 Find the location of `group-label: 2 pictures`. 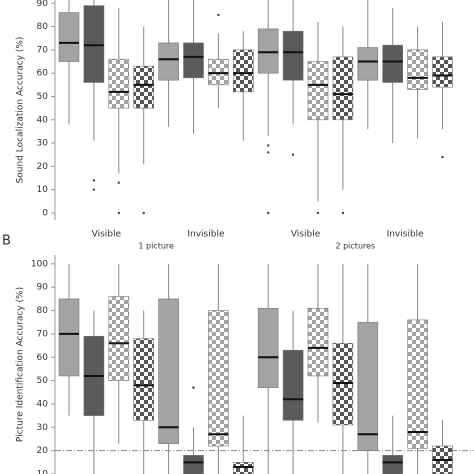

group-label: 2 pictures is located at coordinates (355, 246).